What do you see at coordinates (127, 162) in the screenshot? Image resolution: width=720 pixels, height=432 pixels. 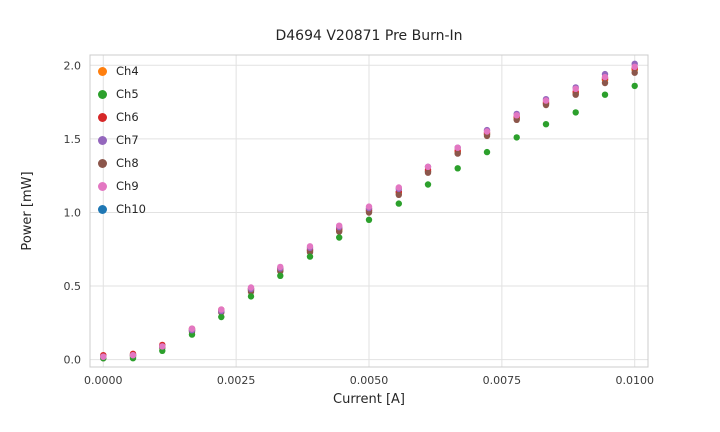 I see `legend-label-ch8: Ch8` at bounding box center [127, 162].